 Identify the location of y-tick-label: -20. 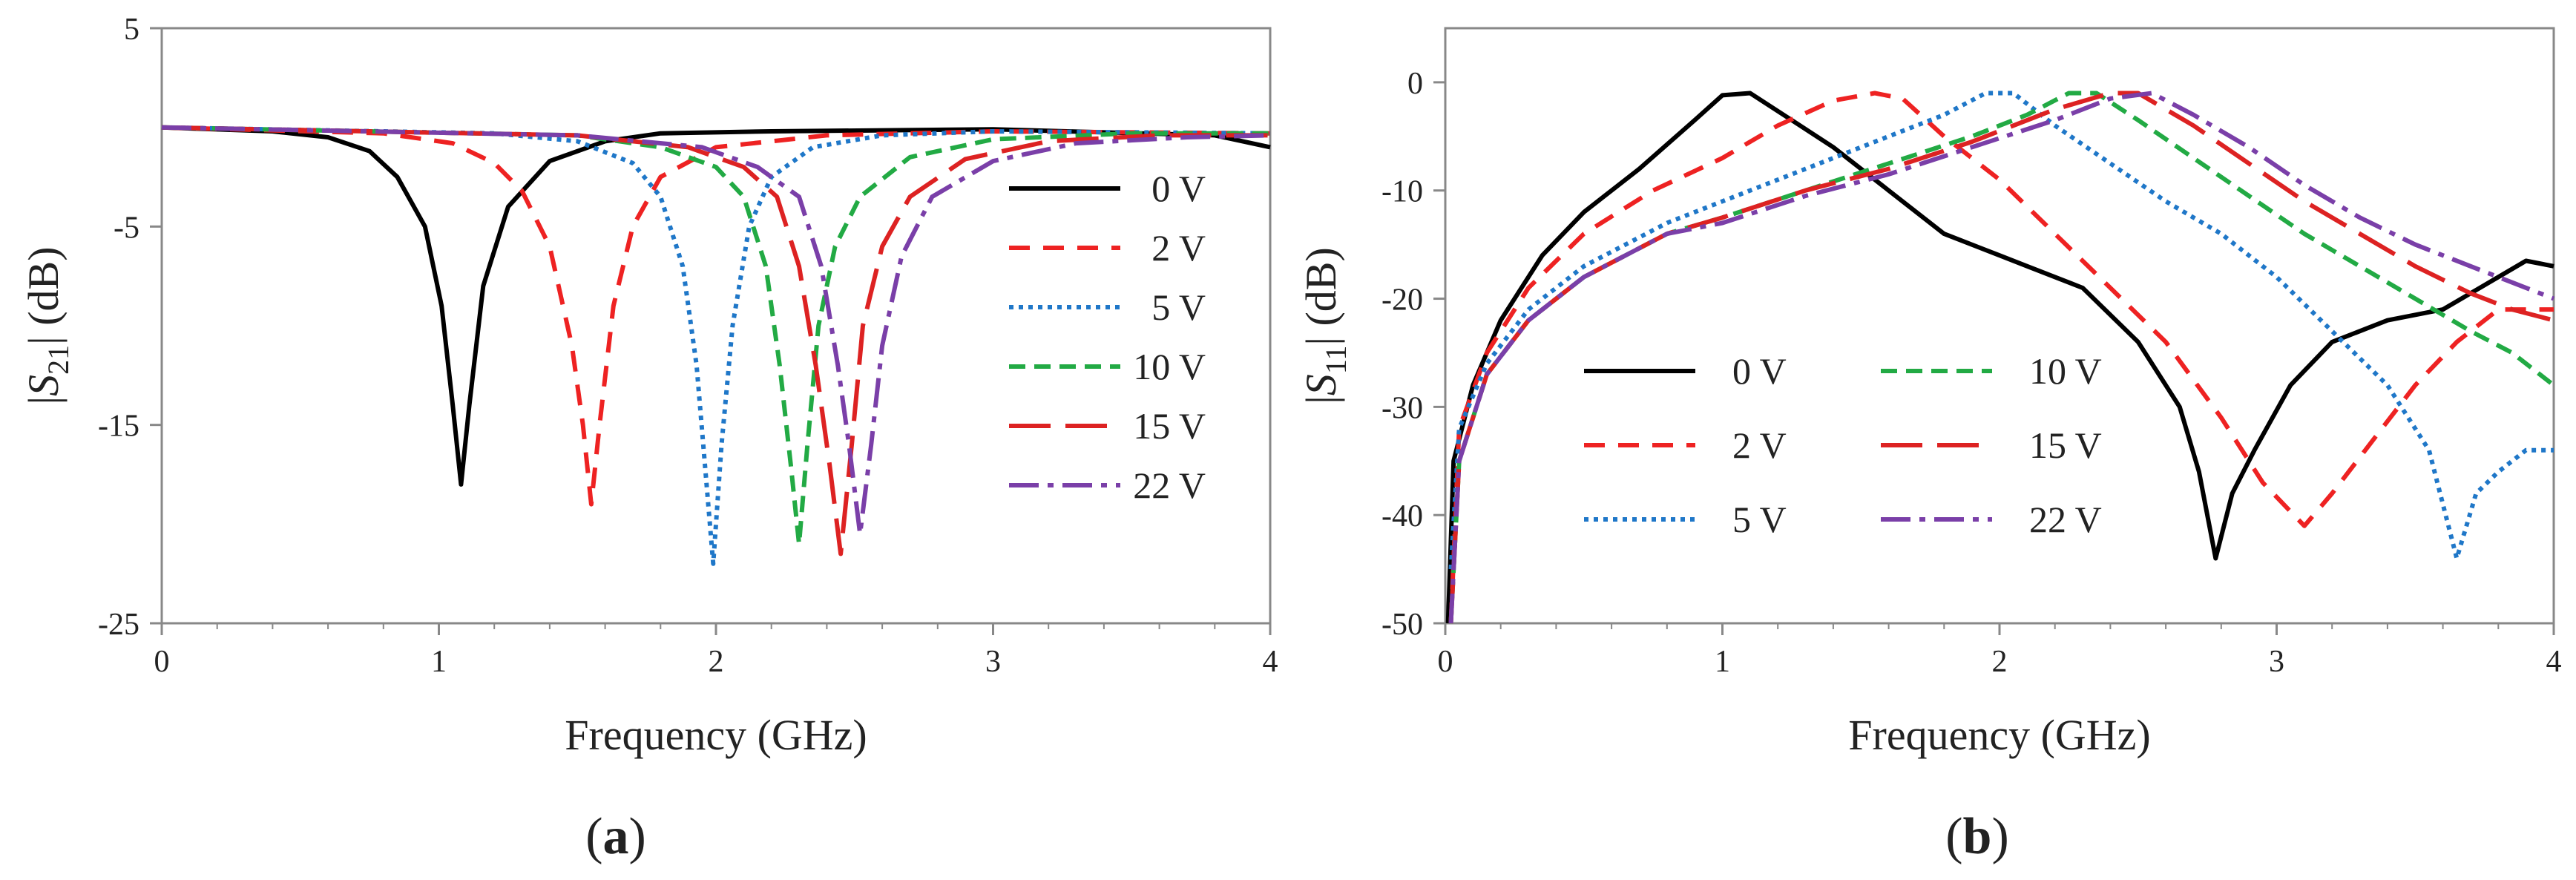
(1402, 300).